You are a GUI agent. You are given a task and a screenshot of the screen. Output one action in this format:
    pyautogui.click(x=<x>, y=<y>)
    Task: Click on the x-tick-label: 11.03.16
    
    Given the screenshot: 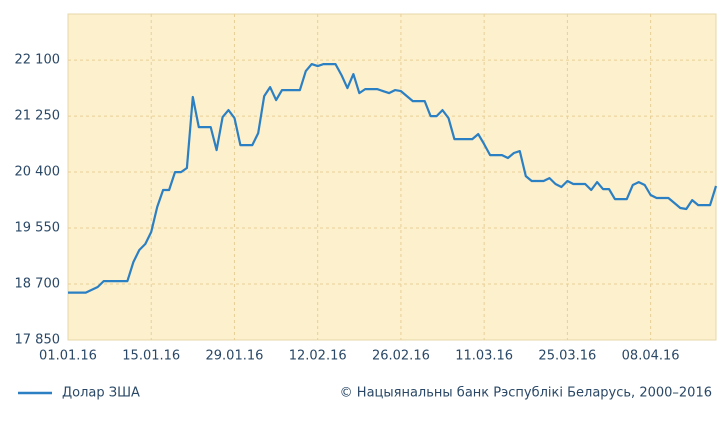 What is the action you would take?
    pyautogui.click(x=484, y=356)
    